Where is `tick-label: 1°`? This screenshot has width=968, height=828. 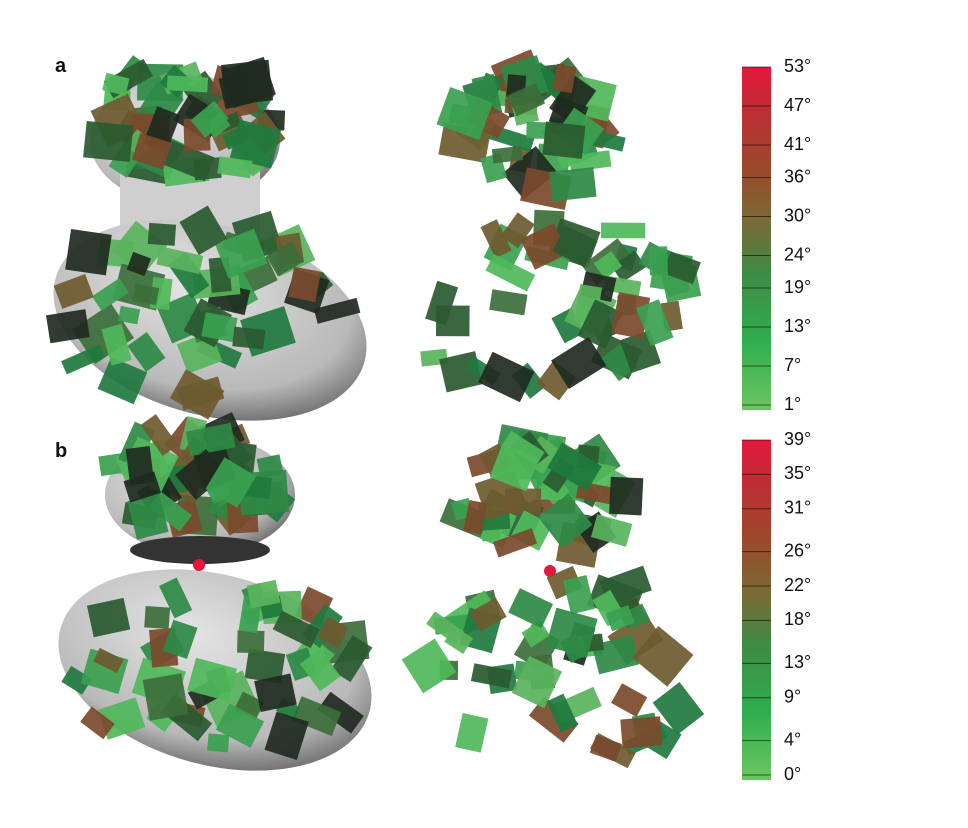 tick-label: 1° is located at coordinates (792, 404).